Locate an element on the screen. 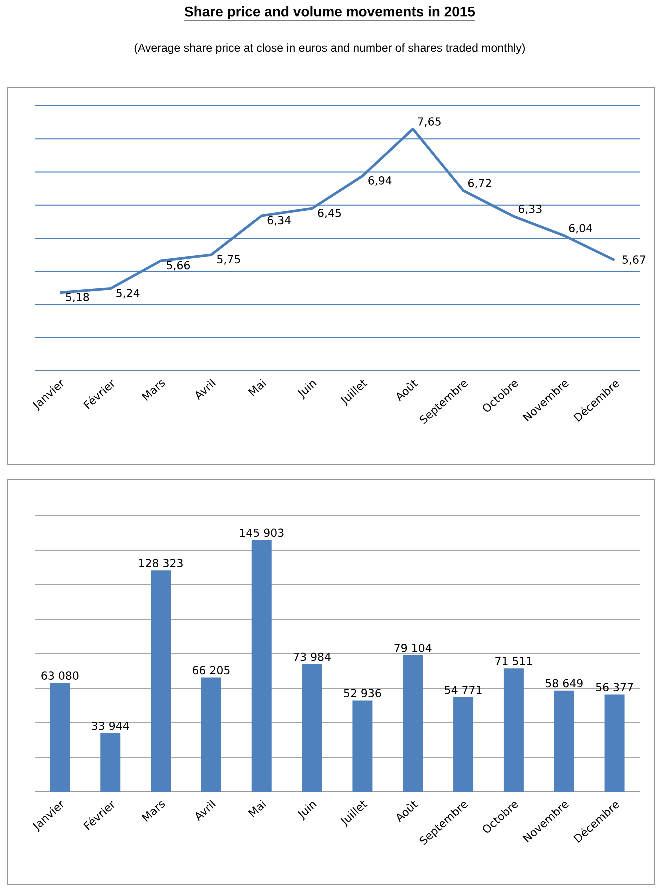 This screenshot has height=888, width=660. data-label: 6,34 is located at coordinates (279, 221).